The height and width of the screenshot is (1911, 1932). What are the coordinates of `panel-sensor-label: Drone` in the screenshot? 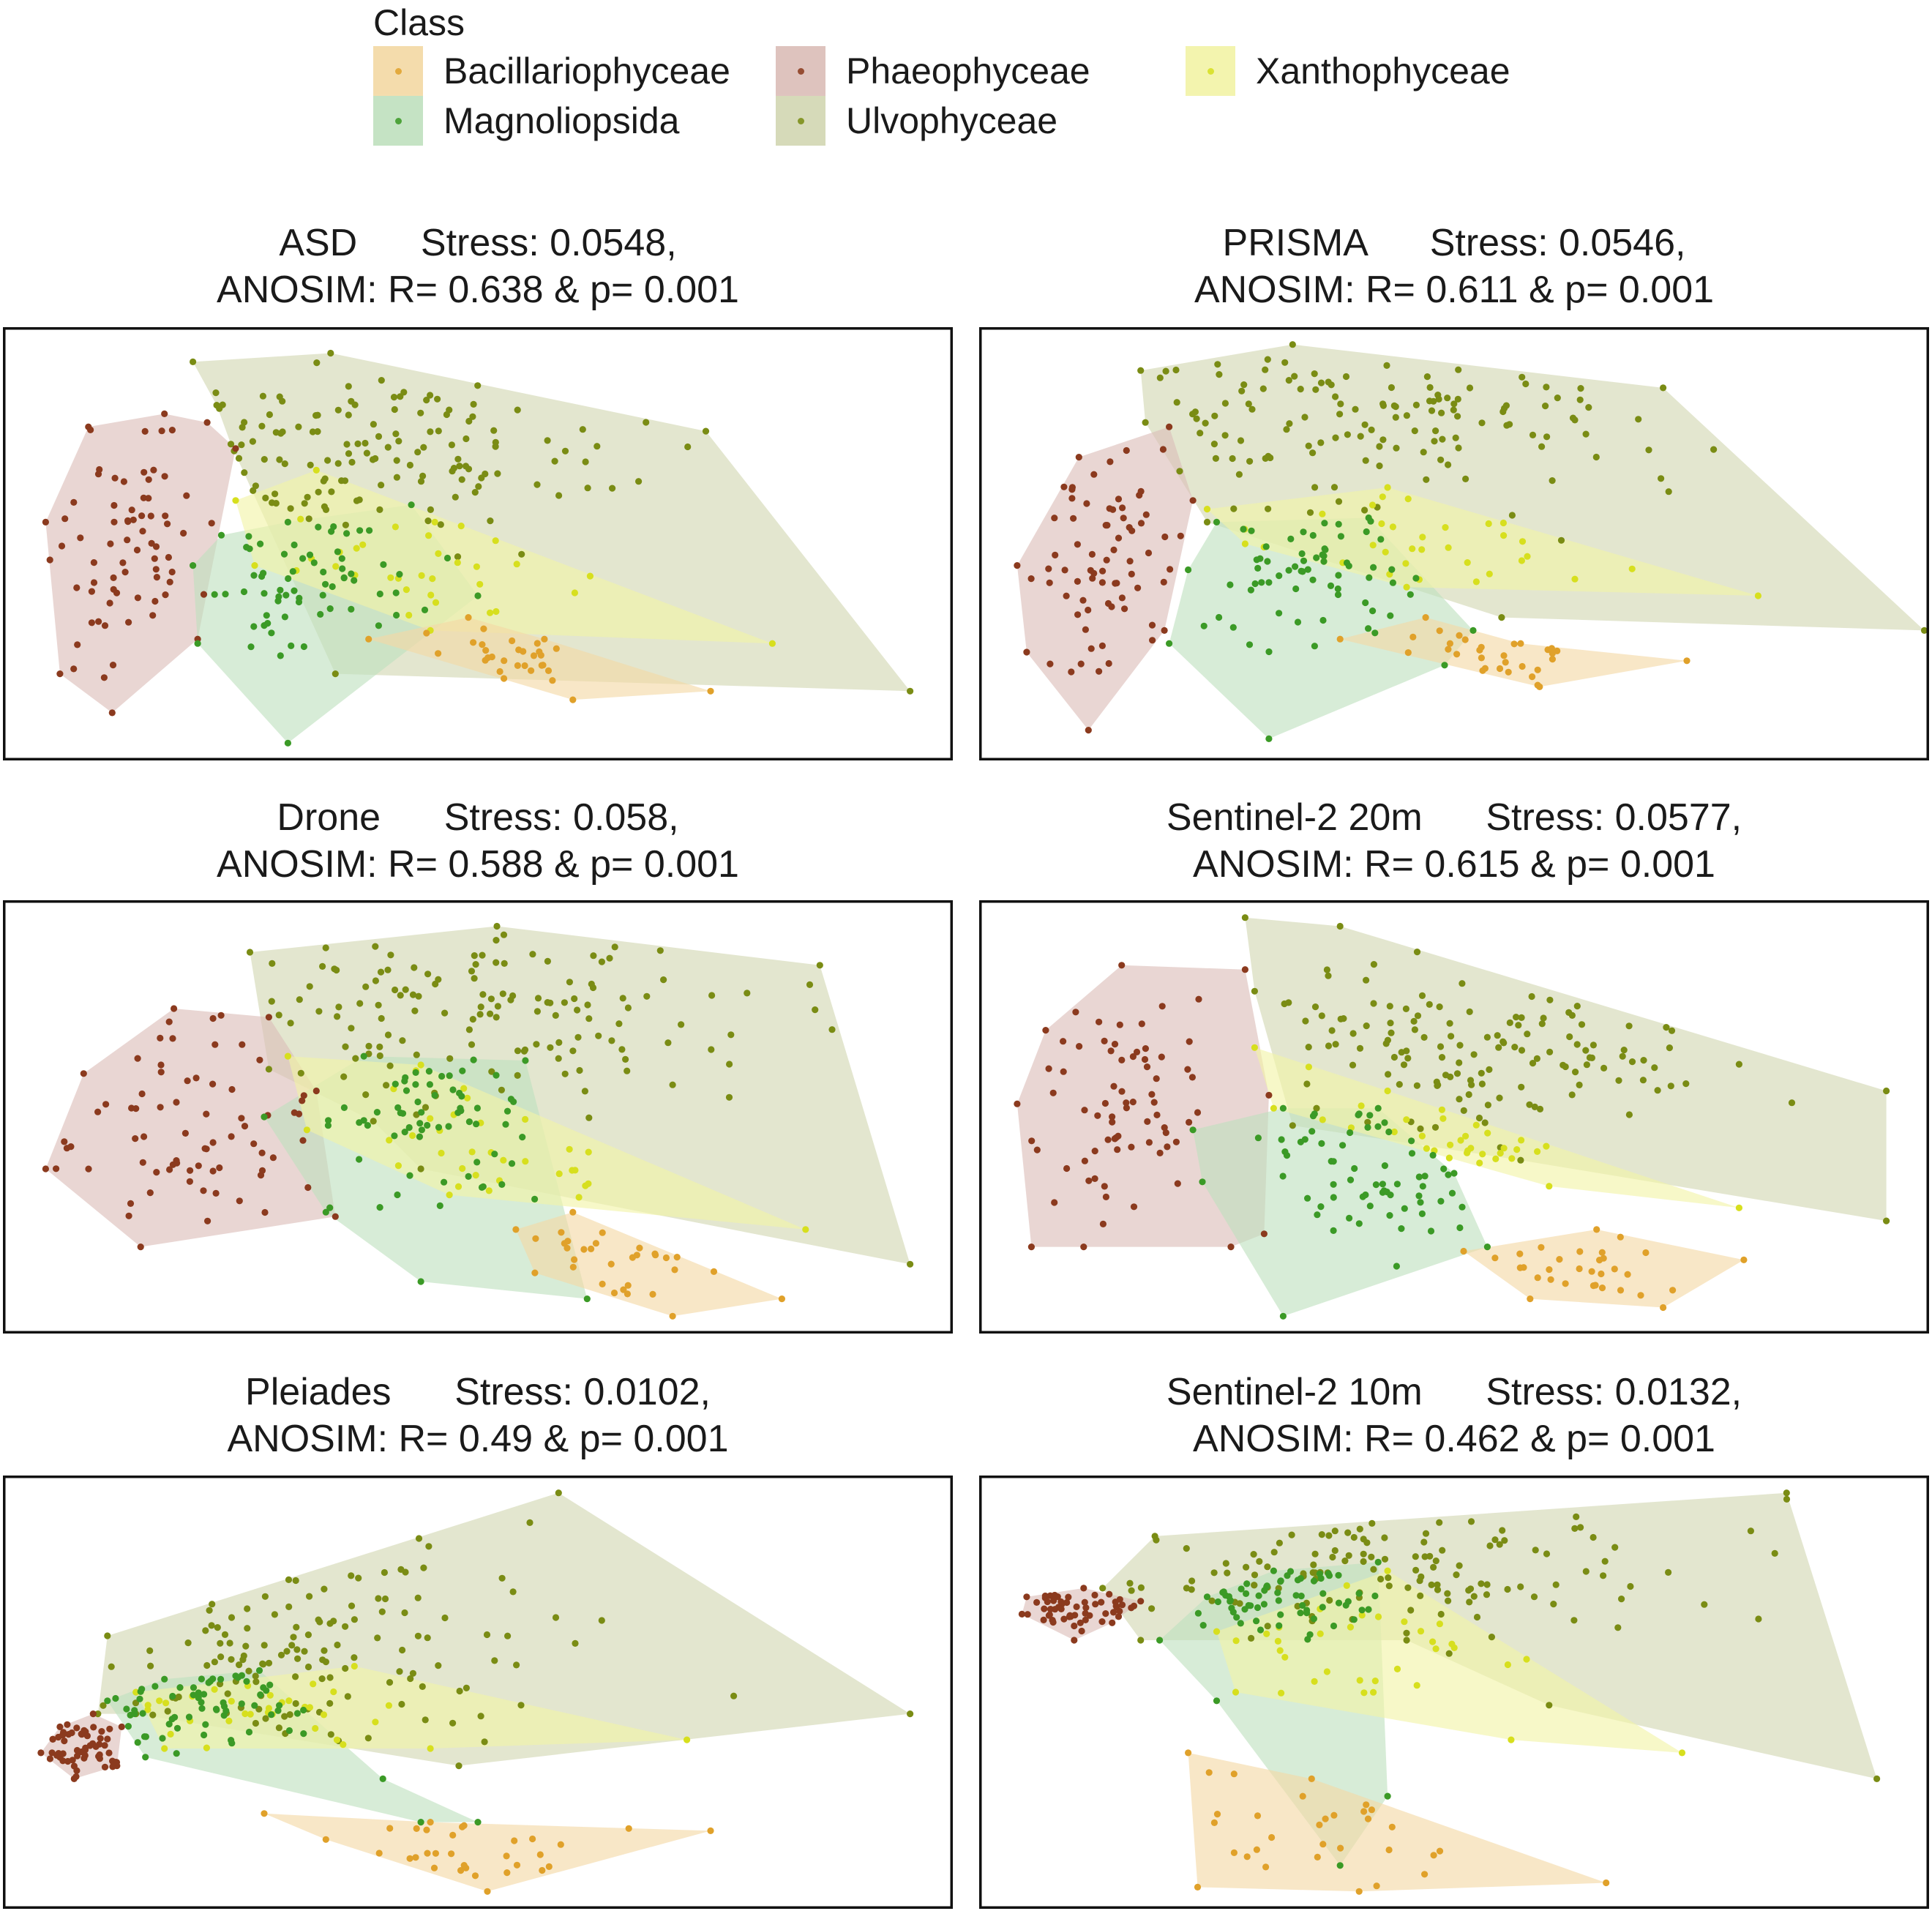 It's located at (329, 818).